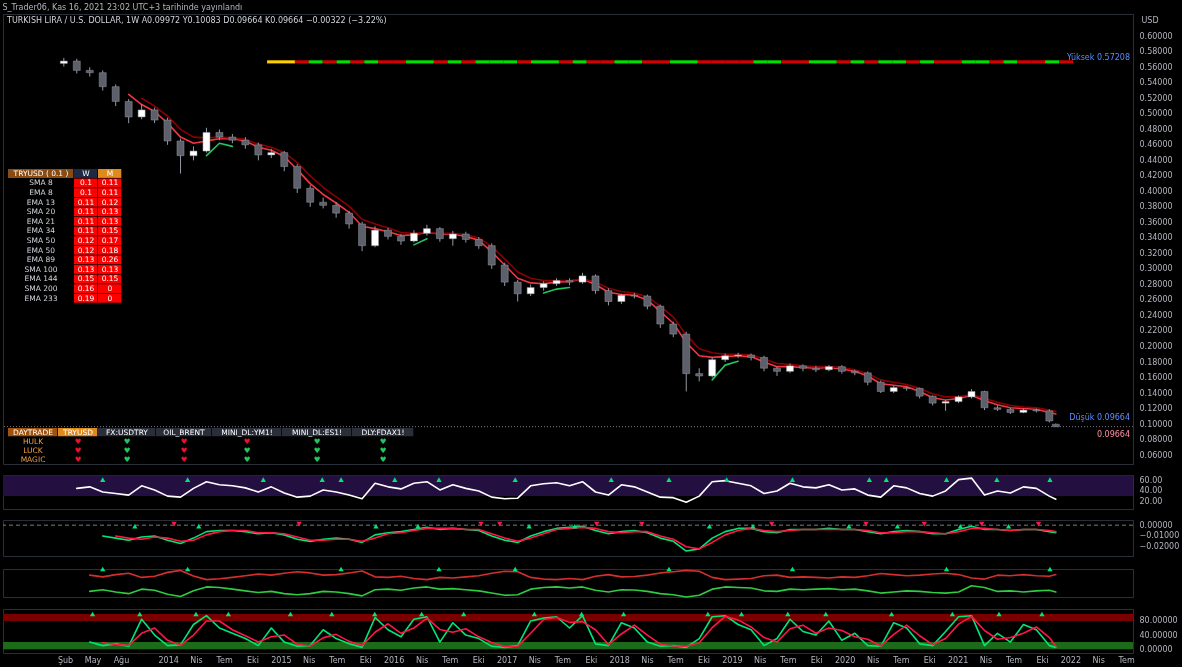  Describe the element at coordinates (122, 7) in the screenshot. I see `chart-title: S_Trader06, Kas 16, 2021 23:02 UTC+3 tarihinde yayınlandı` at that location.